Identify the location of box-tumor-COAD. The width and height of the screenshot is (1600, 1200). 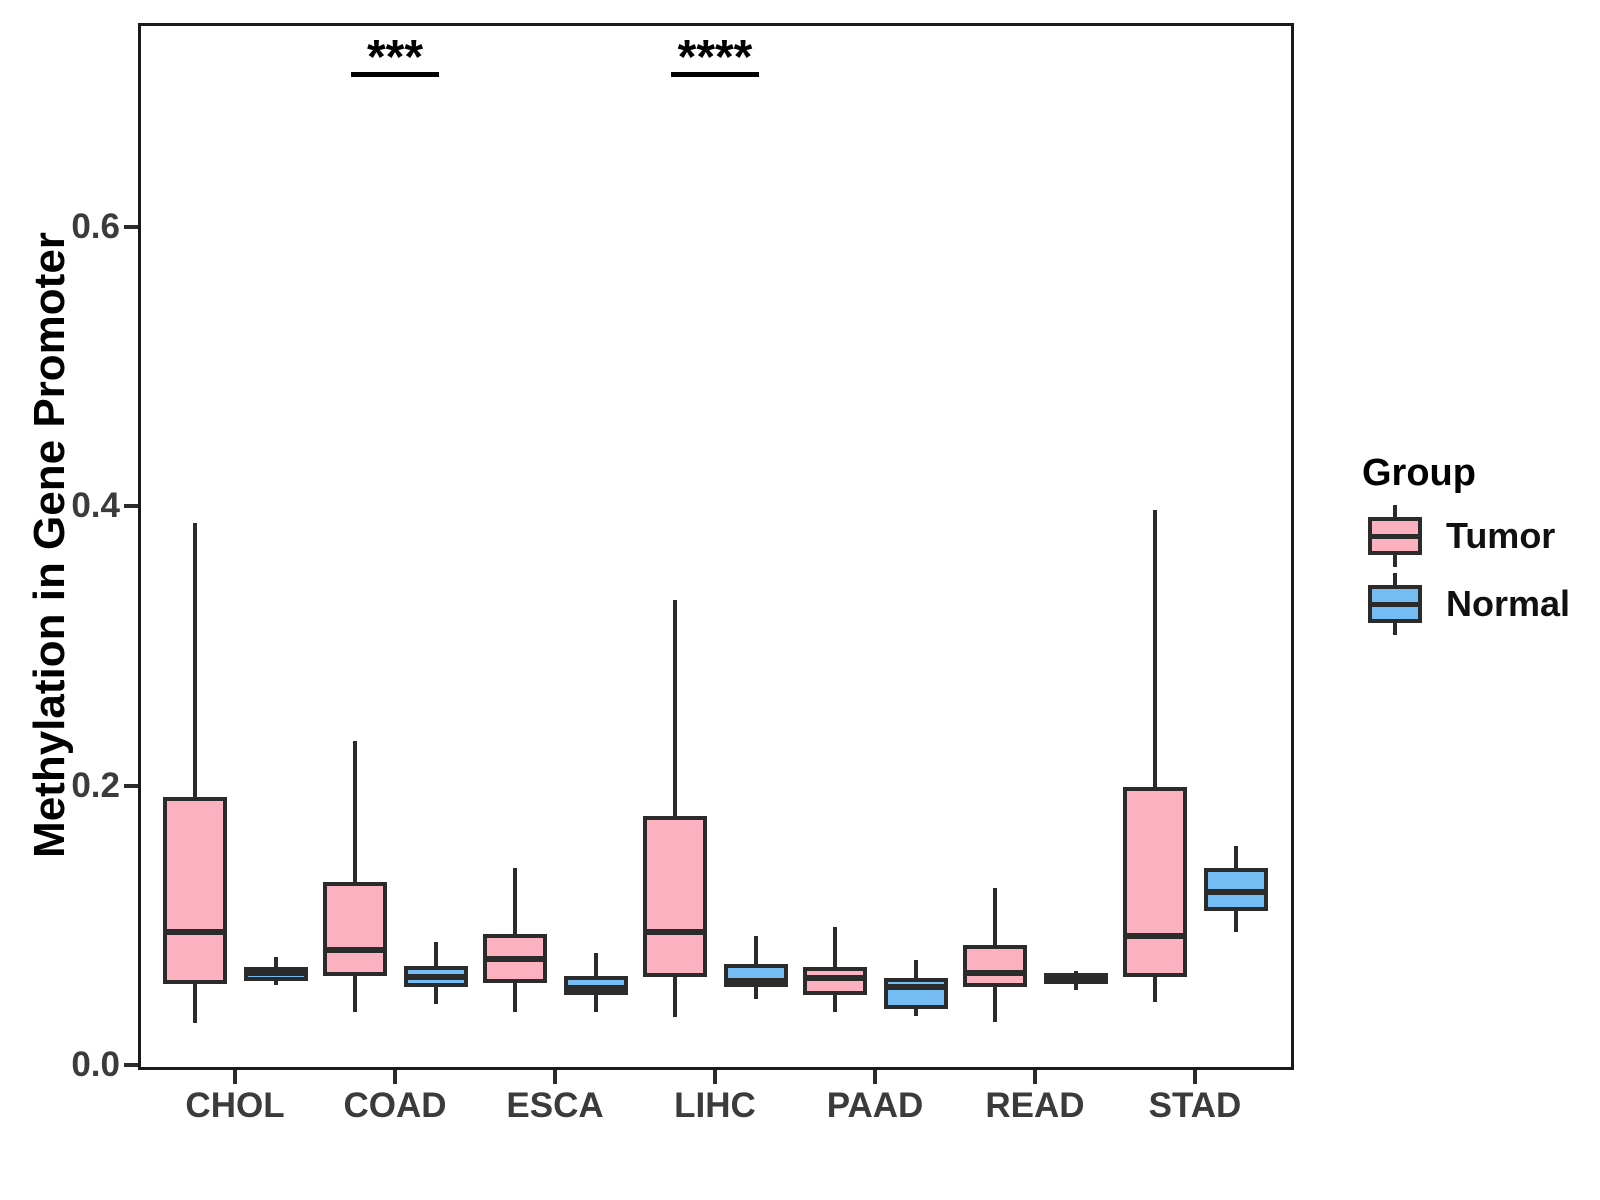
(354, 928).